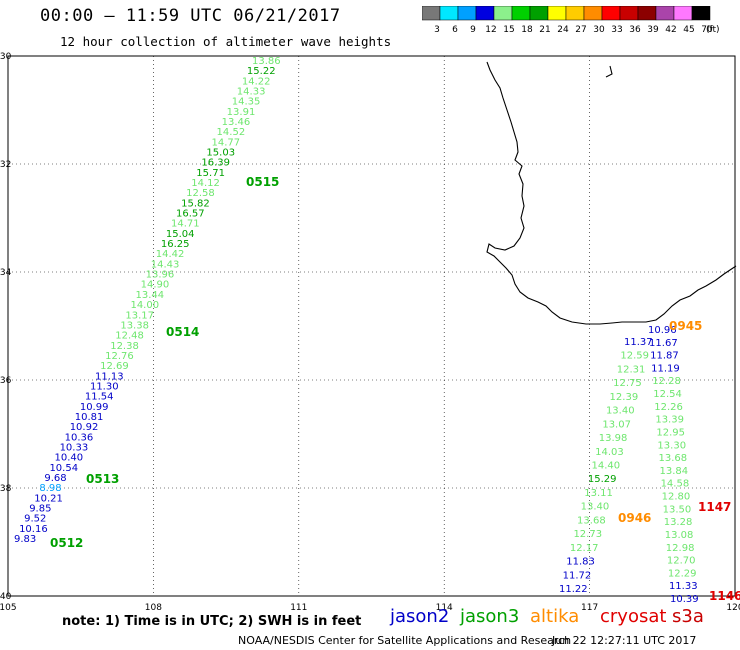 This screenshot has height=650, width=740. What do you see at coordinates (587, 534) in the screenshot?
I see `swh-value: 12.73` at bounding box center [587, 534].